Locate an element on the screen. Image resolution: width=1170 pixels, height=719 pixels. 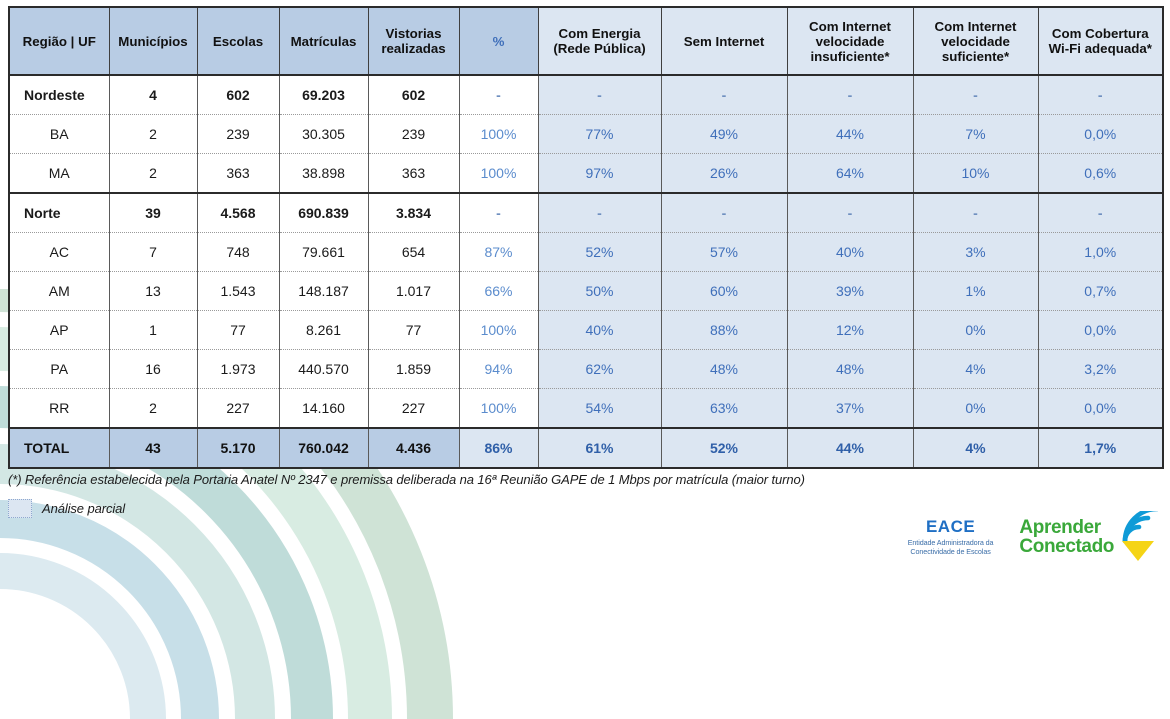
col-header-vistorias: Vistorias realizadas is located at coordinates (413, 41).